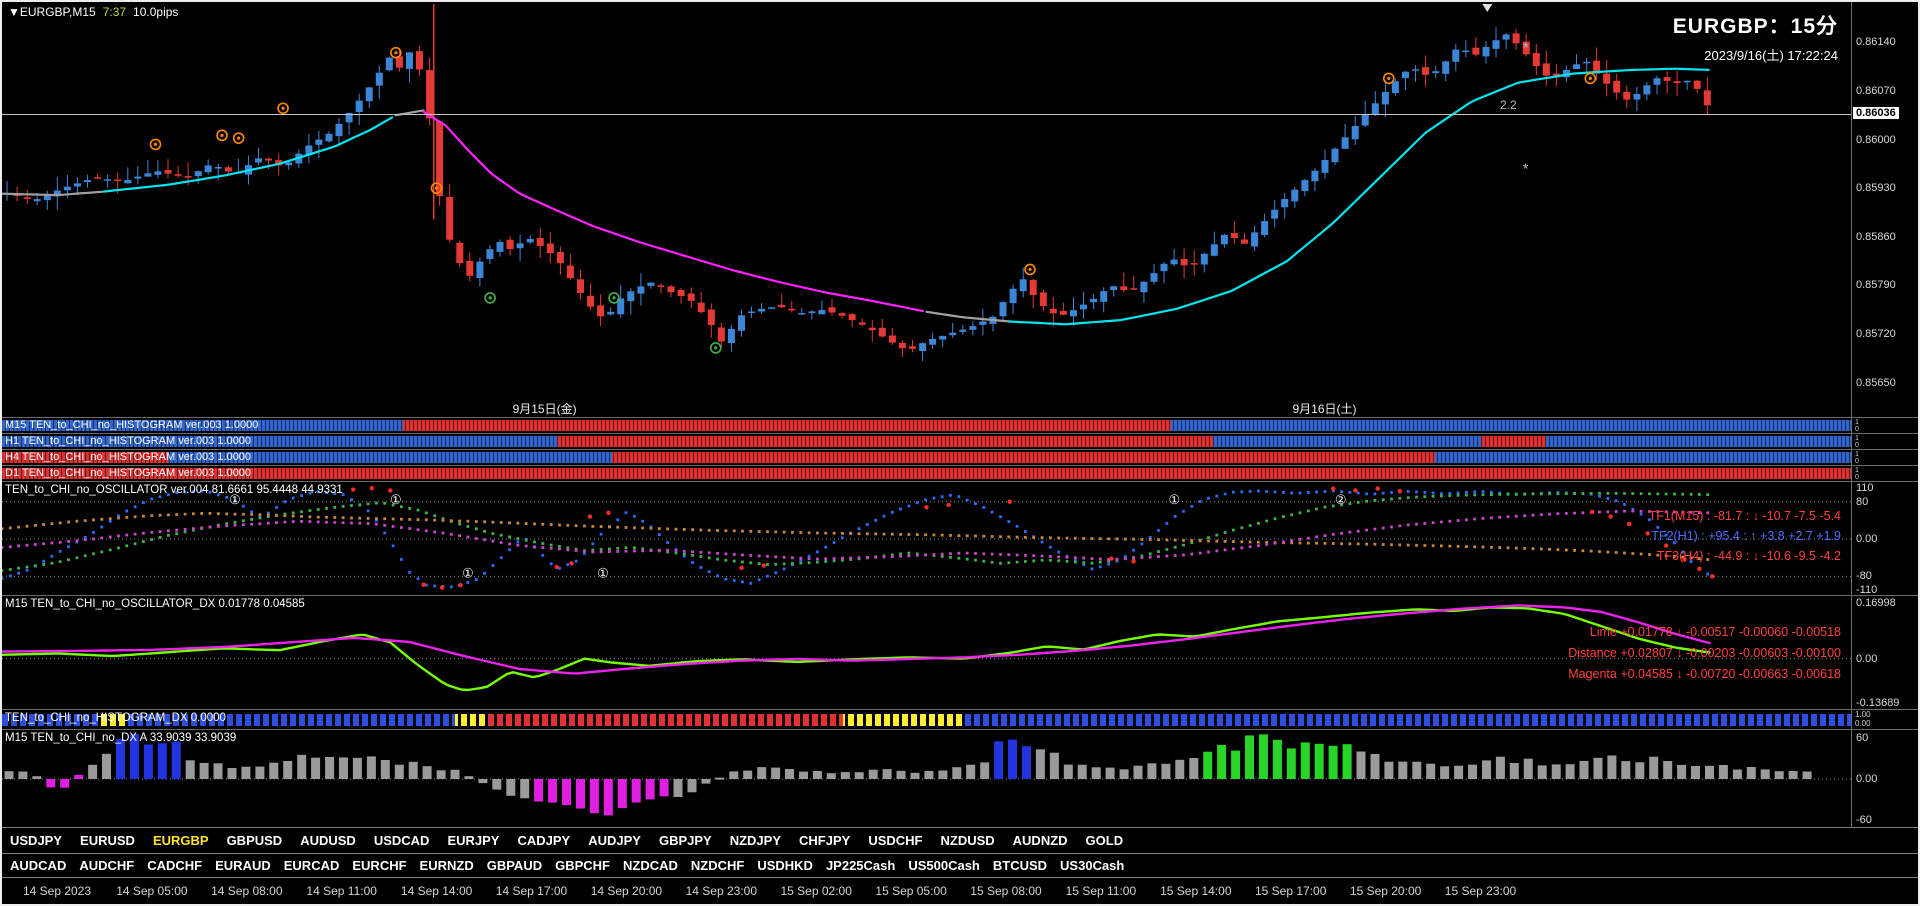  Describe the element at coordinates (785, 865) in the screenshot. I see `pair-item-usdhkd: USDHKD` at that location.